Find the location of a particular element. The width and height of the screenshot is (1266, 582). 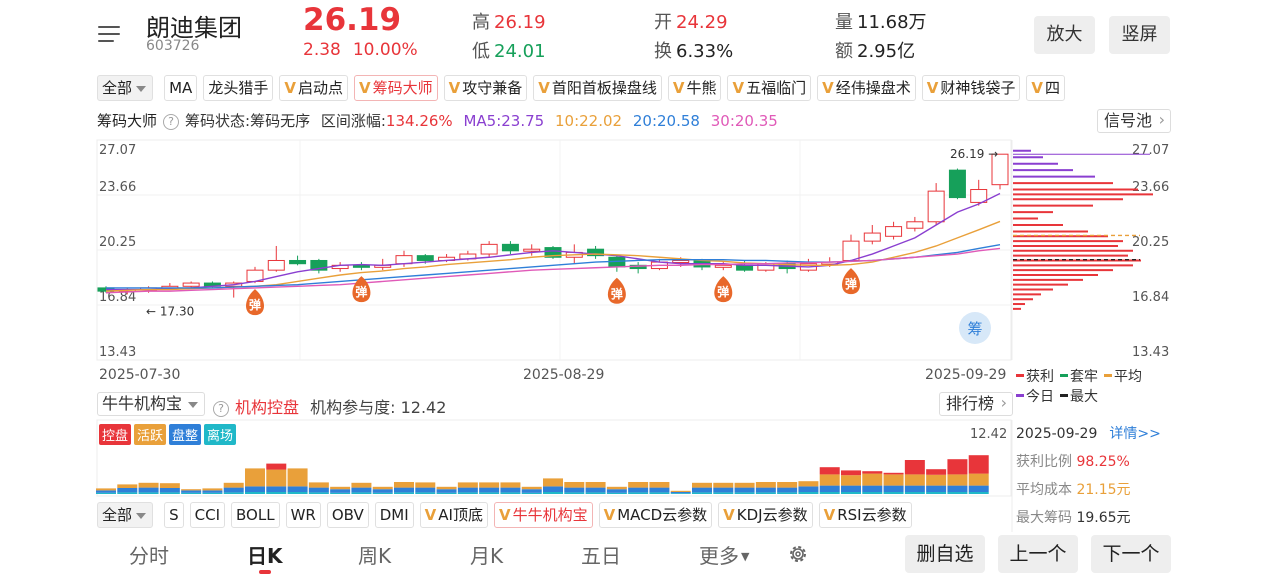

change-value: 2.38 is located at coordinates (322, 50).